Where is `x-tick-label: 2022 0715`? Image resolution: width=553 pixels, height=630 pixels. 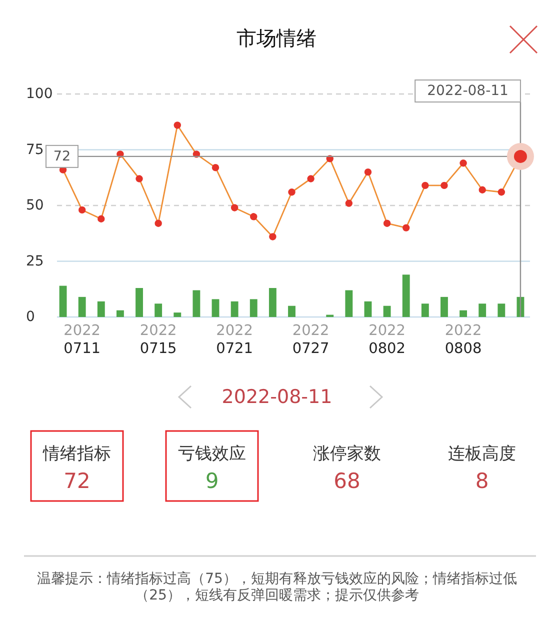
x-tick-label: 2022 0715 is located at coordinates (158, 340).